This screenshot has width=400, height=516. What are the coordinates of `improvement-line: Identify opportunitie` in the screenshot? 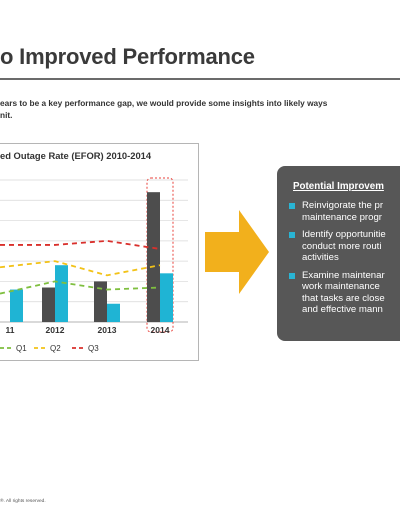 It's located at (344, 234).